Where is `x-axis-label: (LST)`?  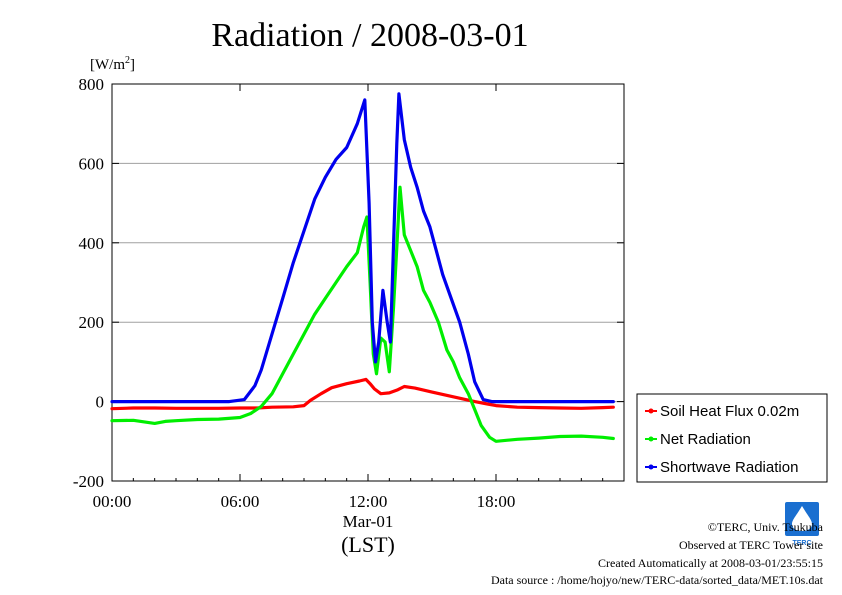 x-axis-label: (LST) is located at coordinates (368, 544).